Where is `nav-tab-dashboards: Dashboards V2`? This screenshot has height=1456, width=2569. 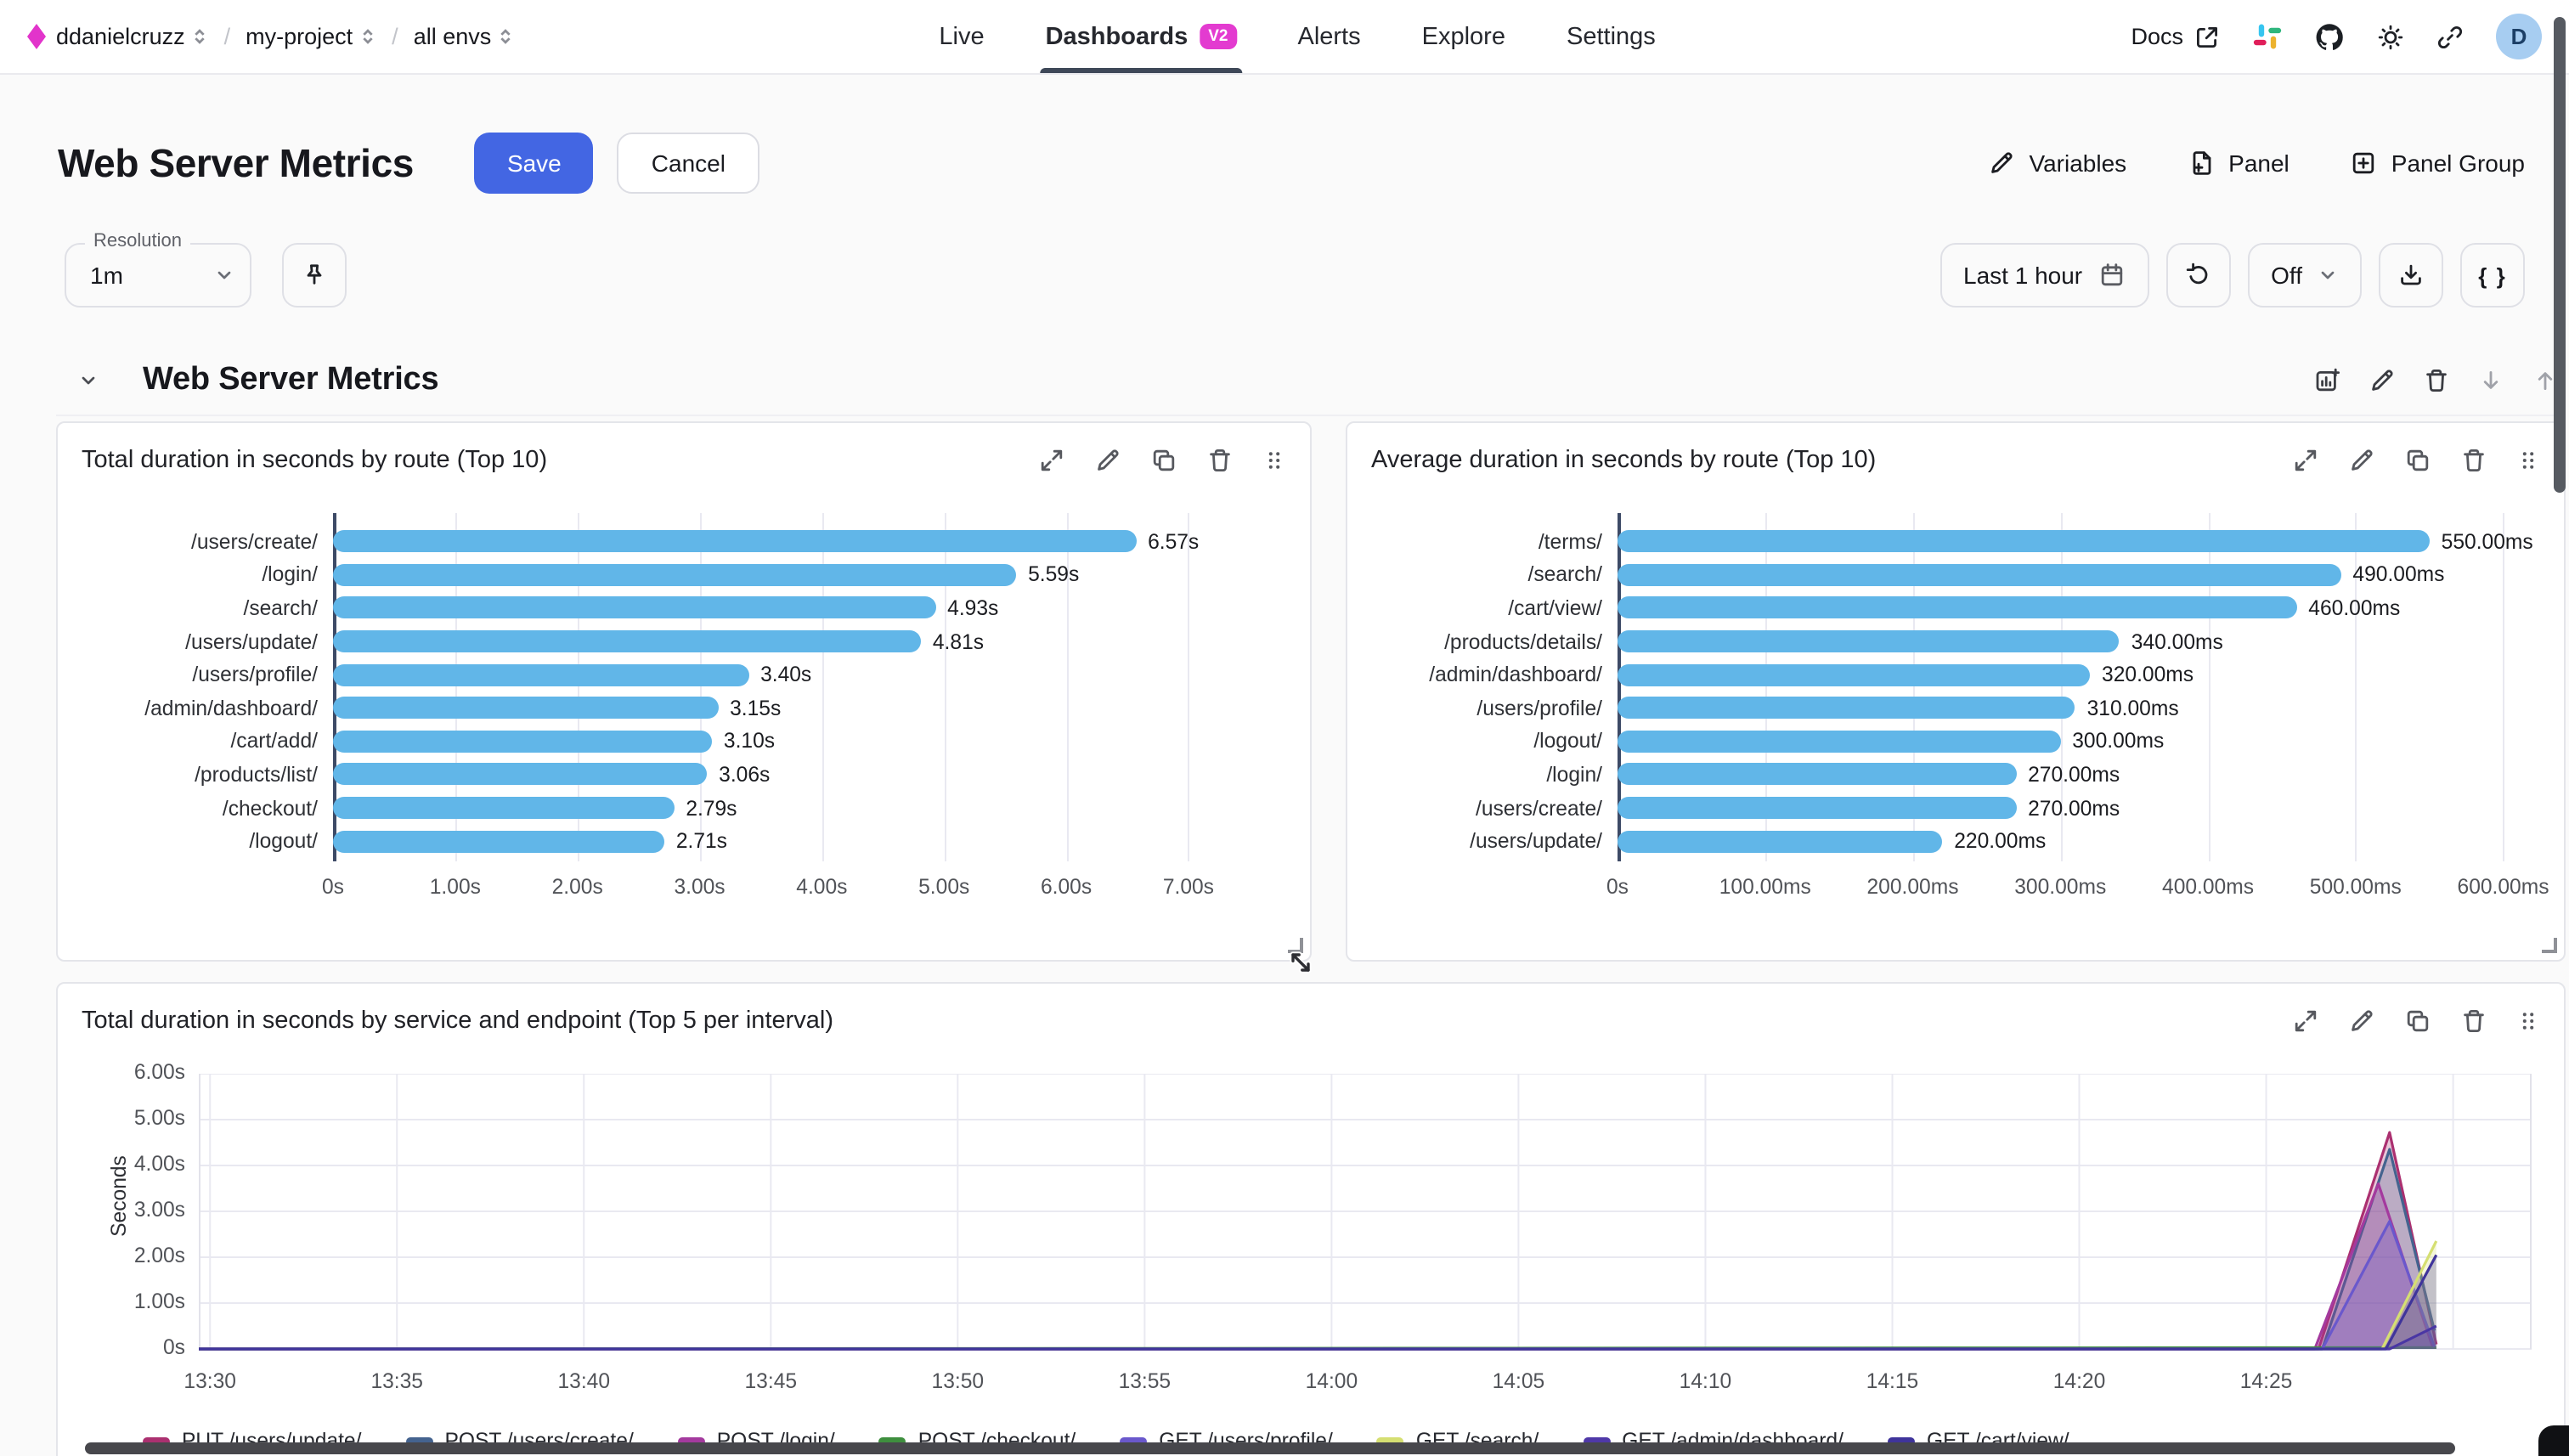
nav-tab-dashboards: Dashboards V2 is located at coordinates (1142, 36).